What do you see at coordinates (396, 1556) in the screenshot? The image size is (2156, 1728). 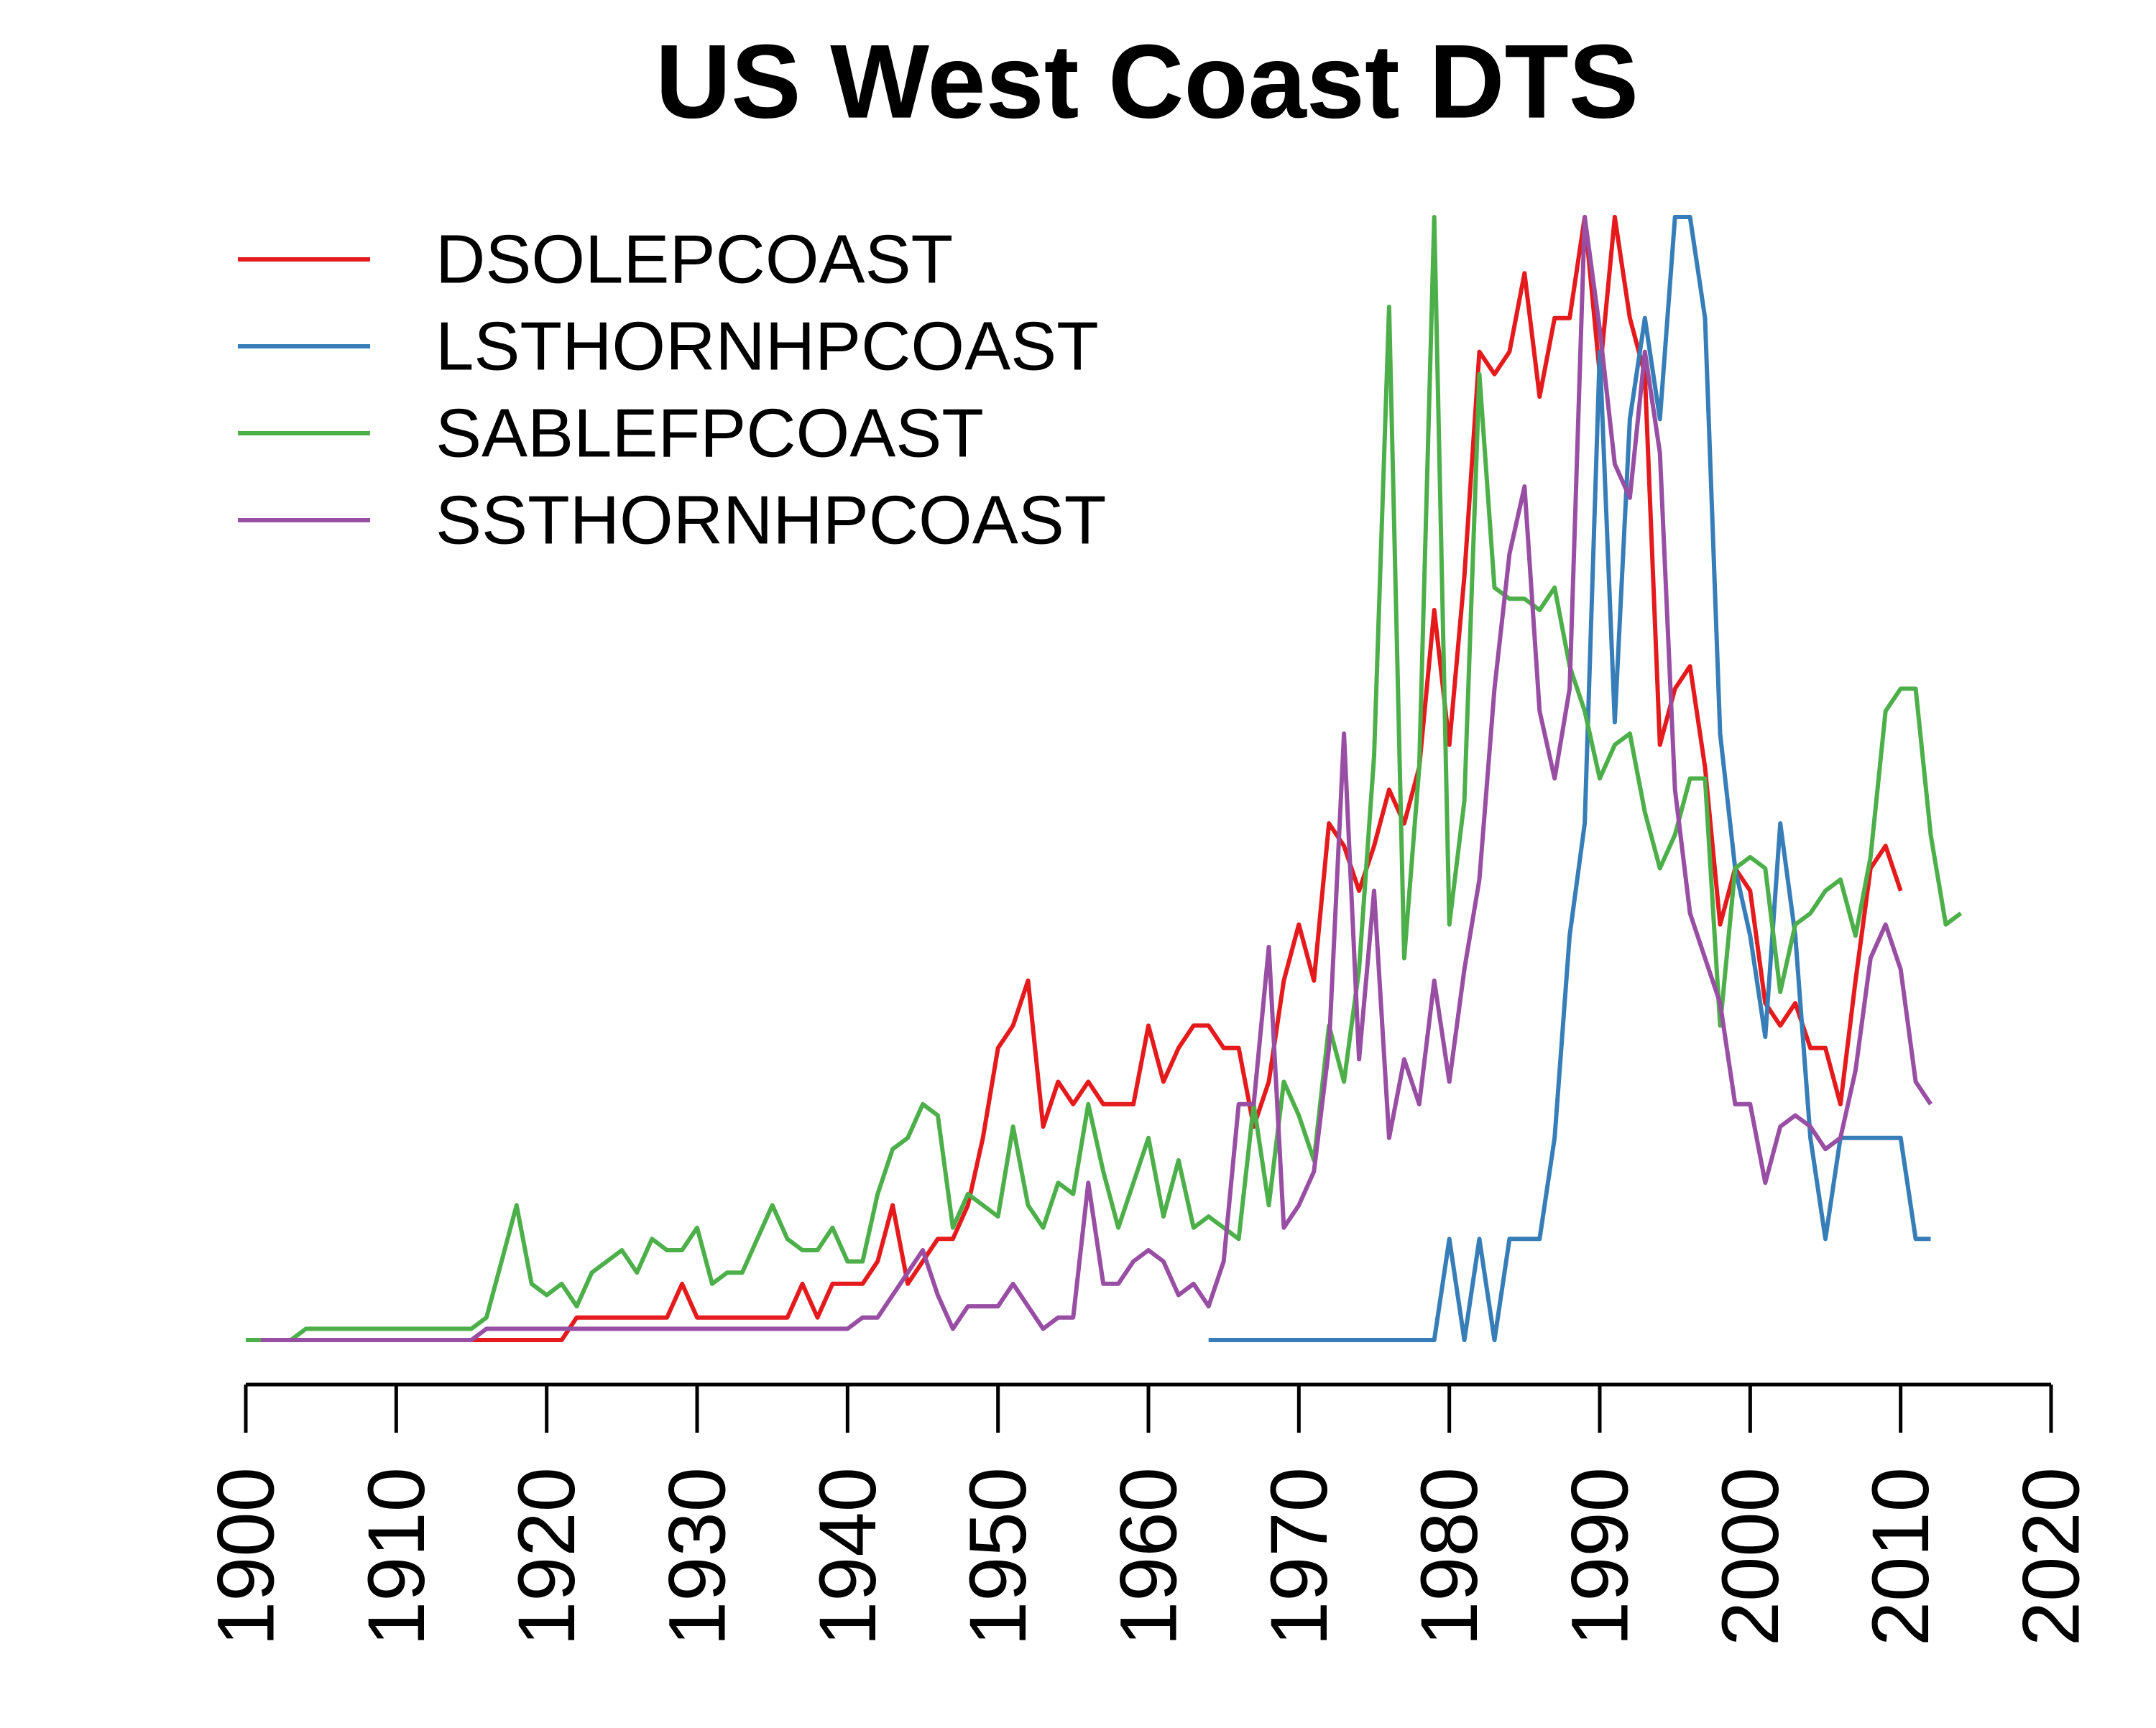 I see `x-tick-label: 1910` at bounding box center [396, 1556].